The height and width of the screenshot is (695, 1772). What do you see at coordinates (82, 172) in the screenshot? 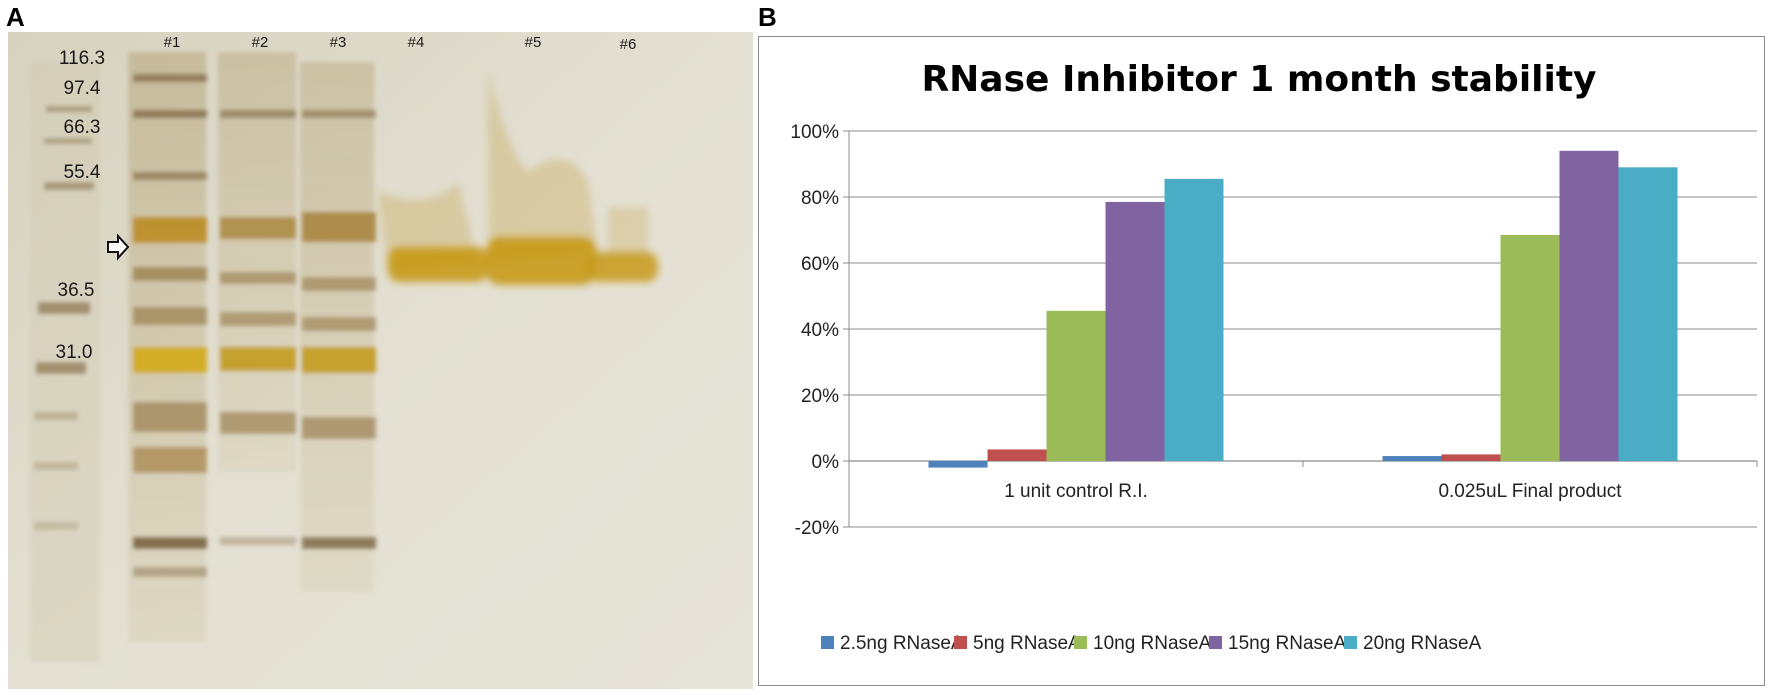
I see `marker-label-55: 55.4` at bounding box center [82, 172].